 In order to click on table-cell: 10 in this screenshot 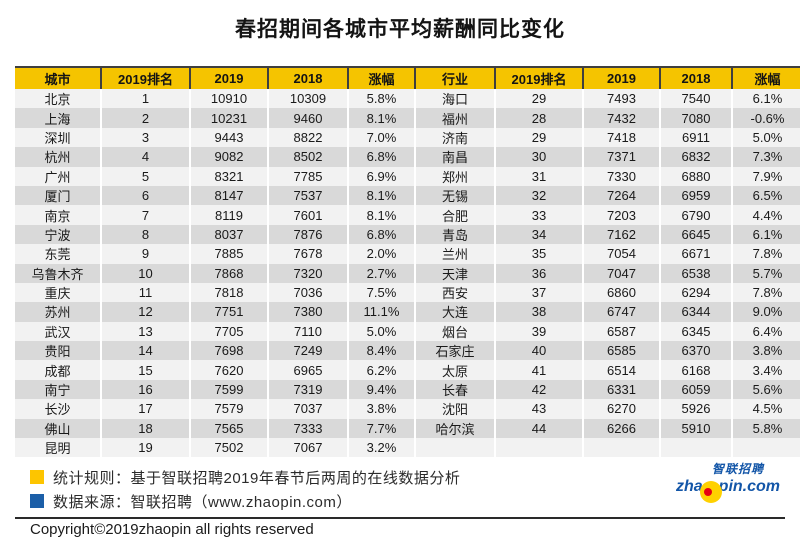, I will do `click(145, 273)`.